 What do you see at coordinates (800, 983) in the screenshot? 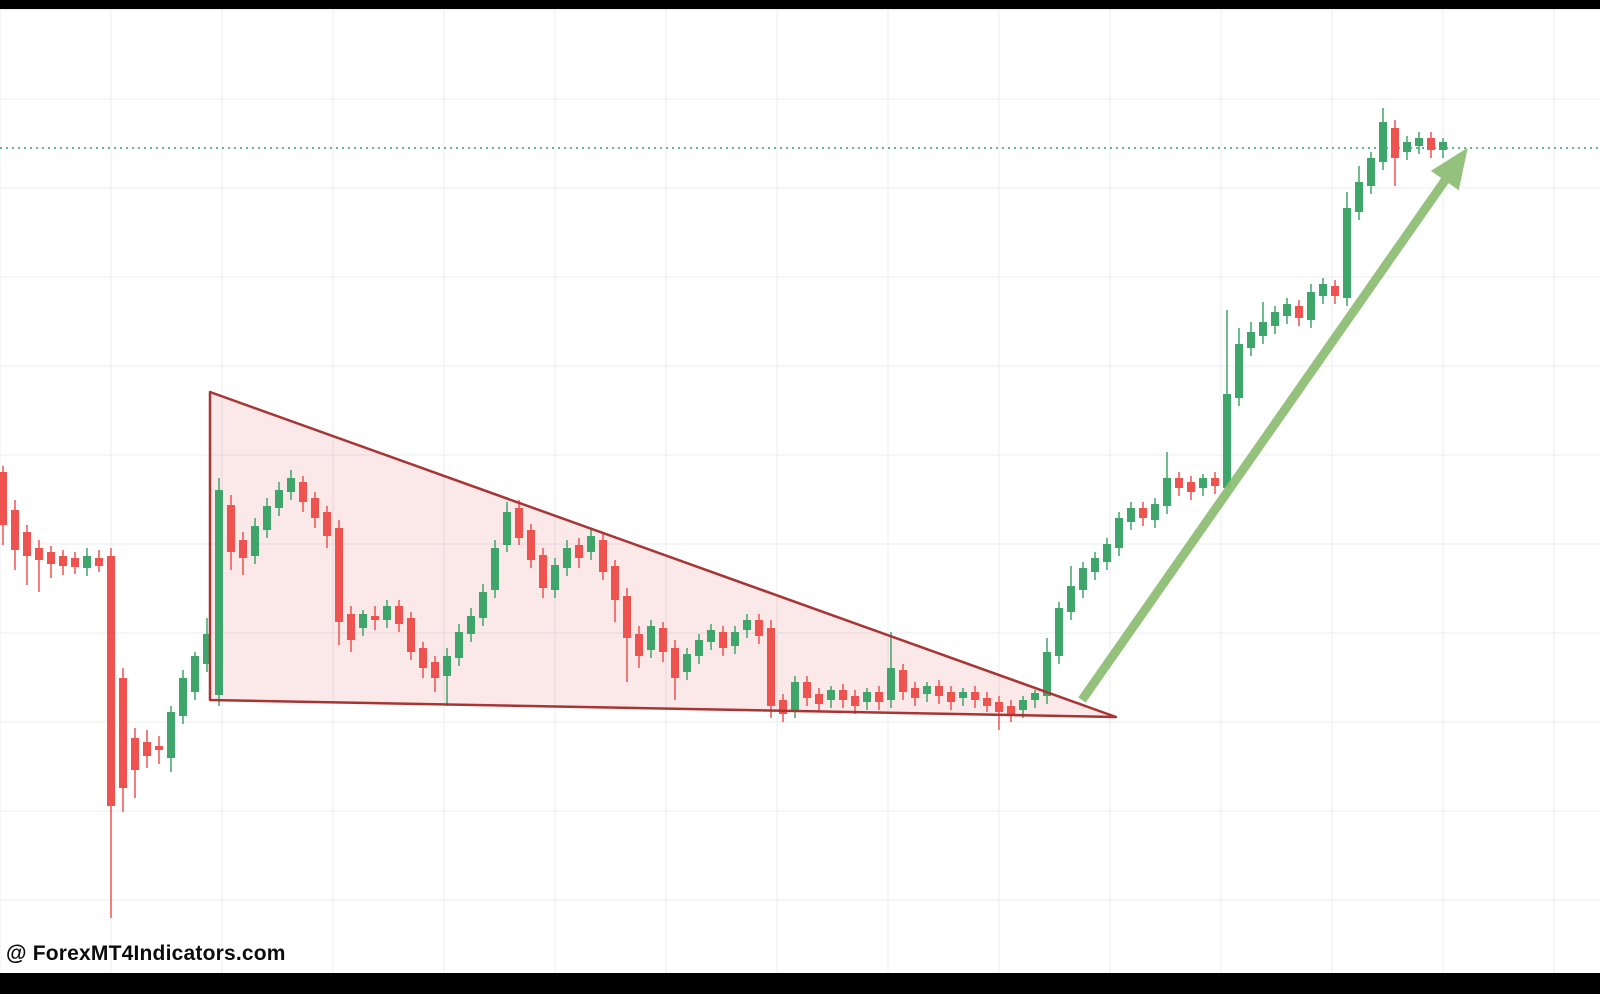
I see `bottom-letterbox-bar` at bounding box center [800, 983].